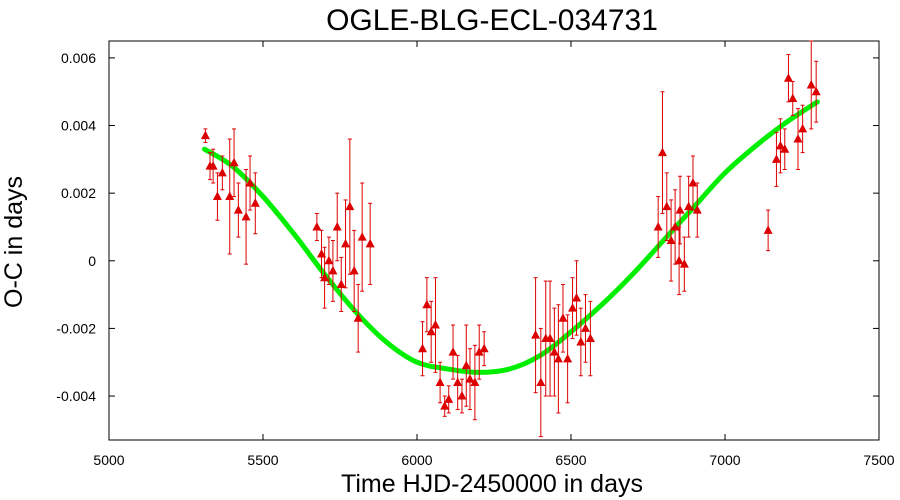  I want to click on x-tick-label: 5500, so click(262, 460).